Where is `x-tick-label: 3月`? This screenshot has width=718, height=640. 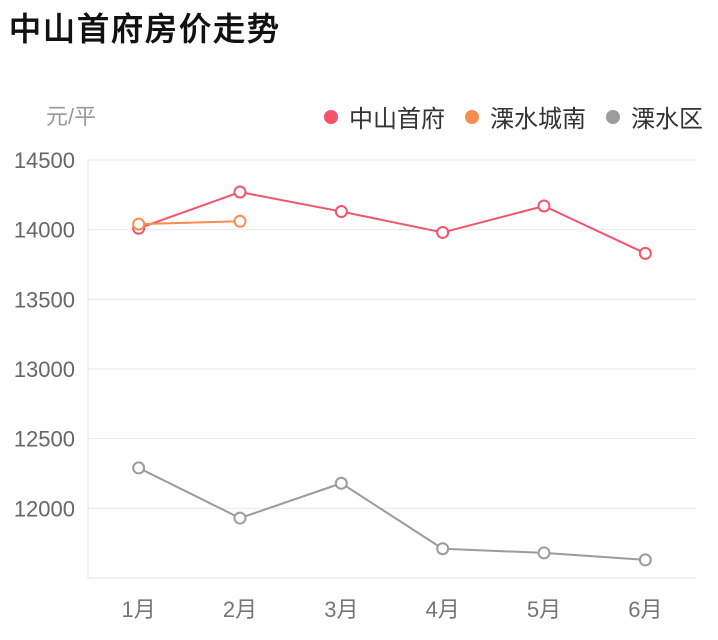
x-tick-label: 3月 is located at coordinates (341, 609).